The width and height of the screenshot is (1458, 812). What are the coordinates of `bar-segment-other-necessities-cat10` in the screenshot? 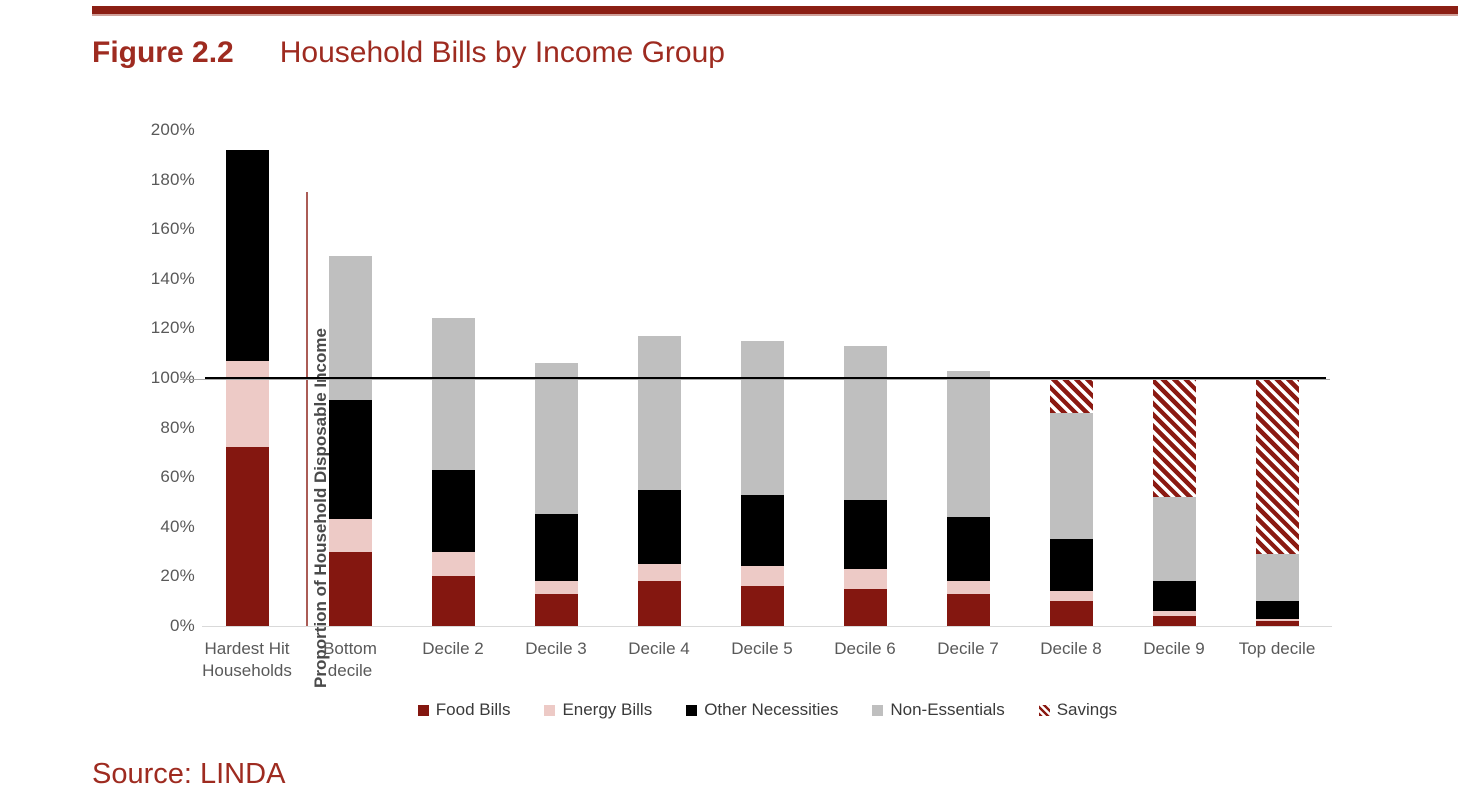 It's located at (1277, 610).